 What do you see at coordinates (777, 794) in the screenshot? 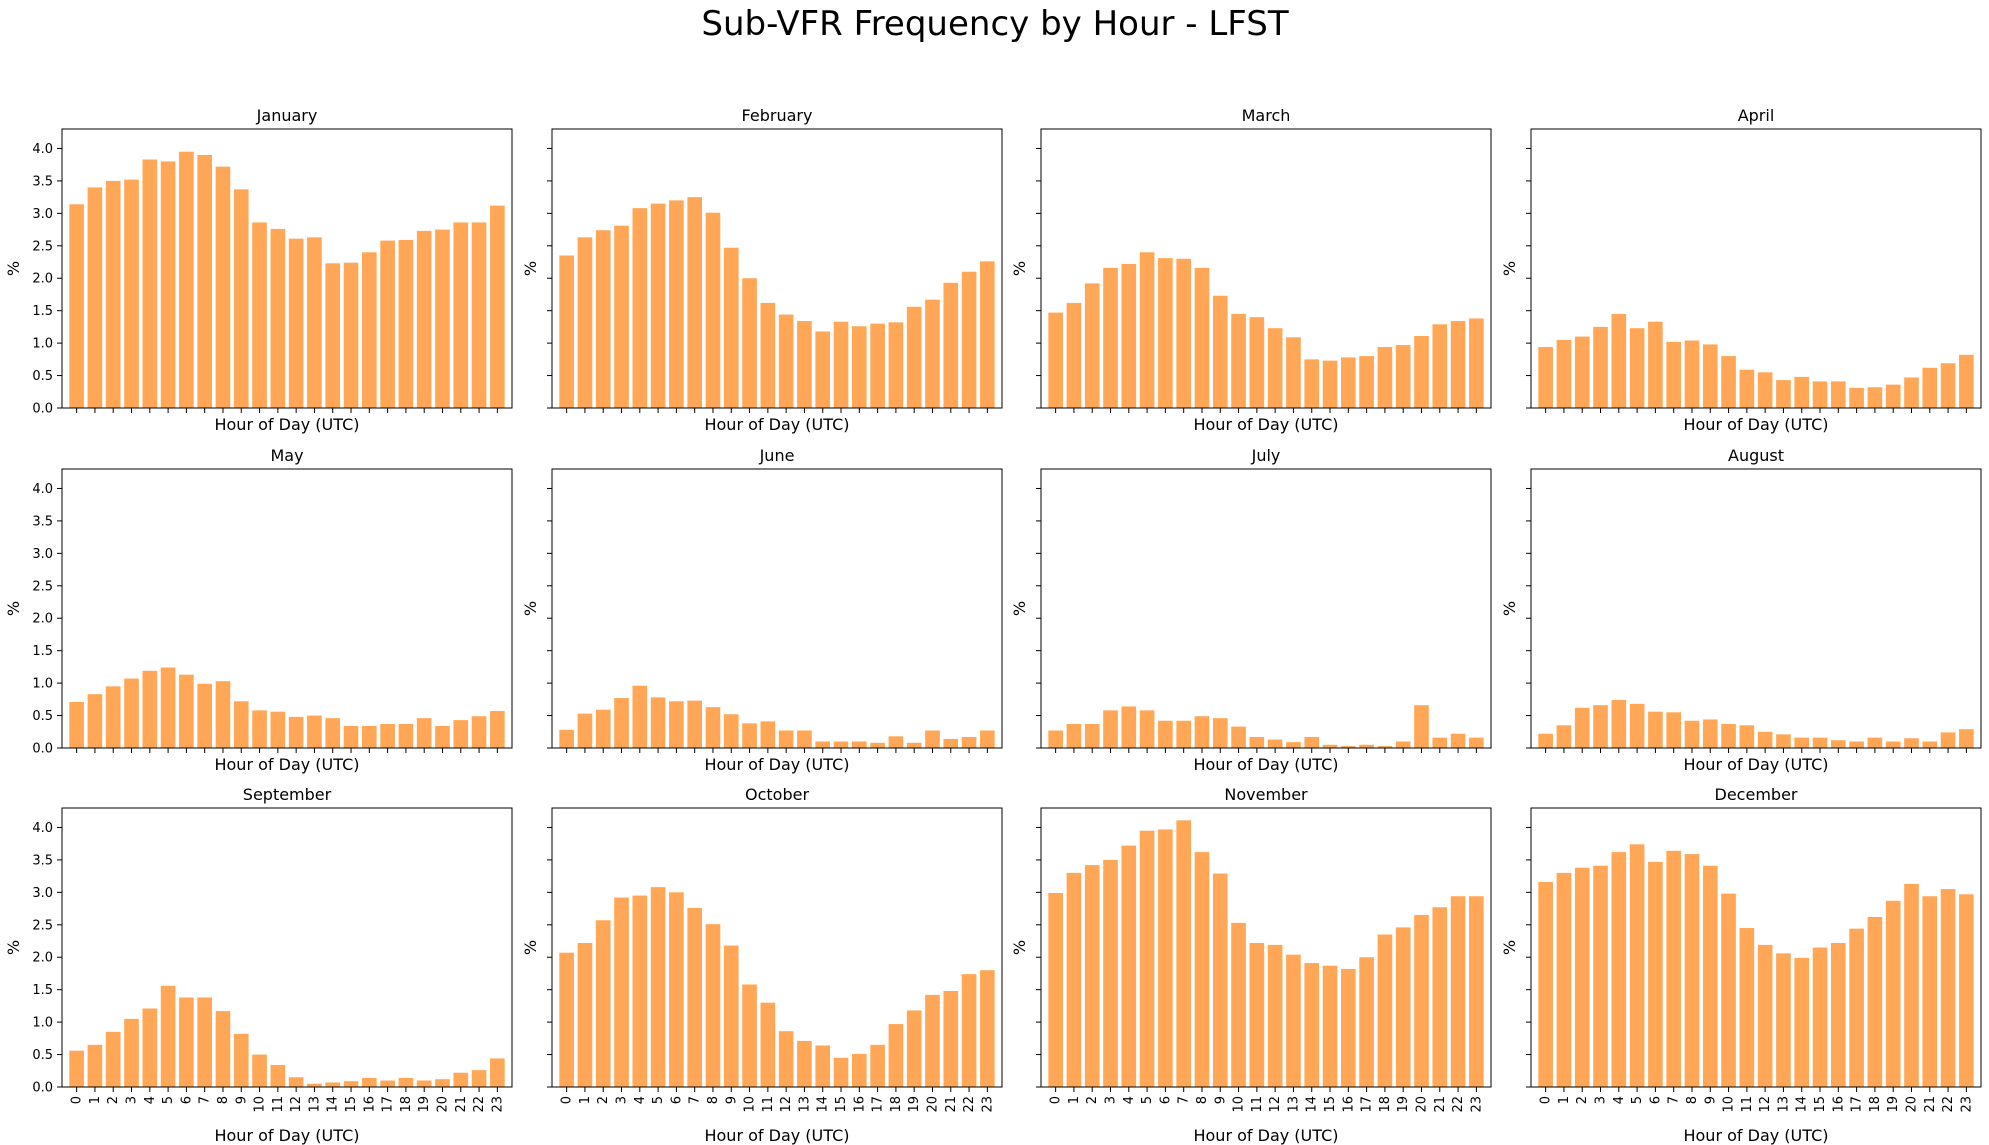
I see `subplot-title: October` at bounding box center [777, 794].